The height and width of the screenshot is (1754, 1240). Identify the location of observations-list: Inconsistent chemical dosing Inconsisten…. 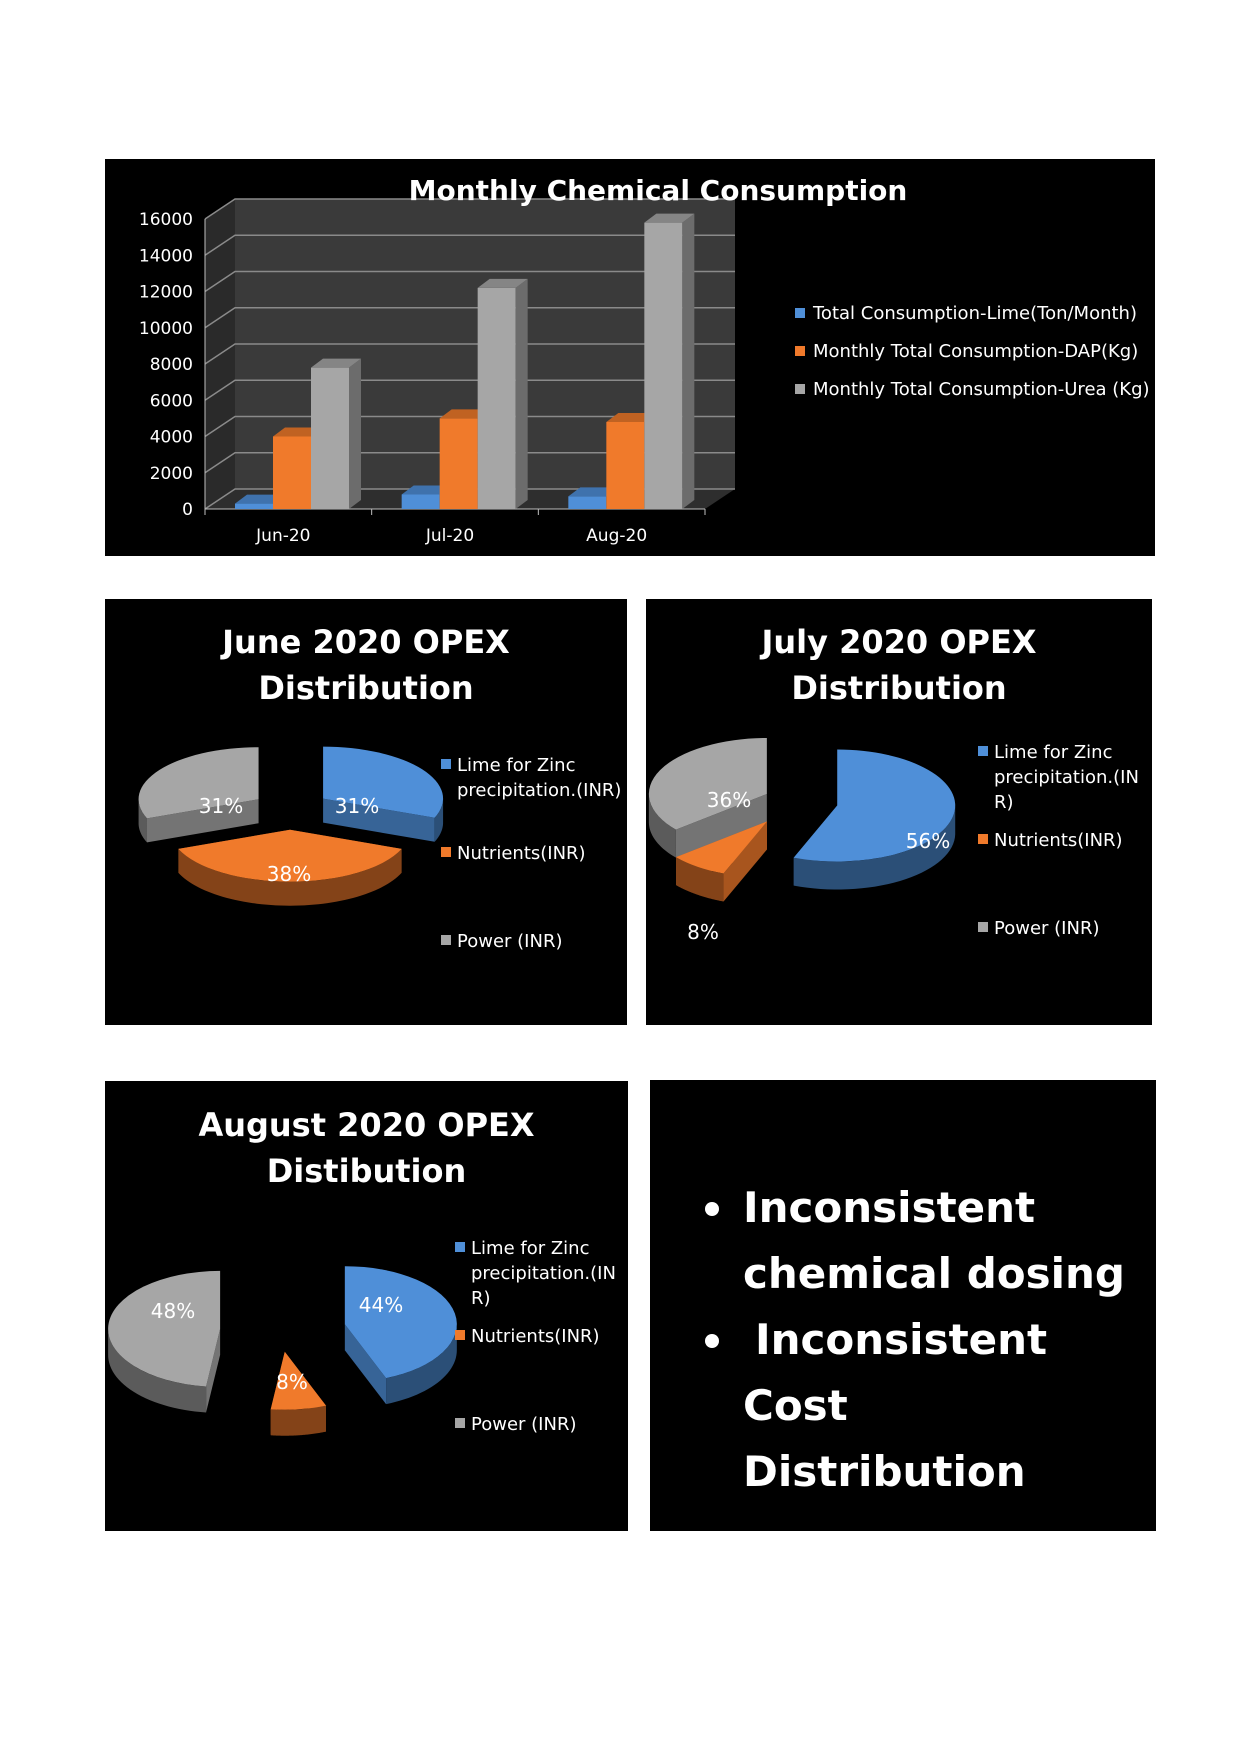
(930, 1340).